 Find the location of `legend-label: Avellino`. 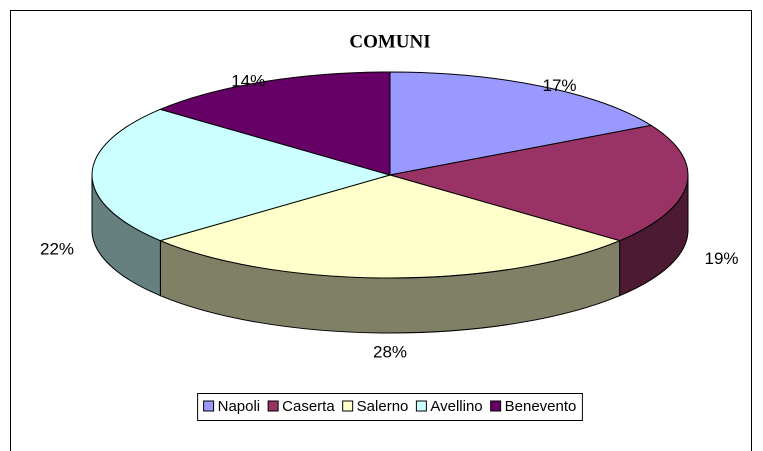

legend-label: Avellino is located at coordinates (456, 406).